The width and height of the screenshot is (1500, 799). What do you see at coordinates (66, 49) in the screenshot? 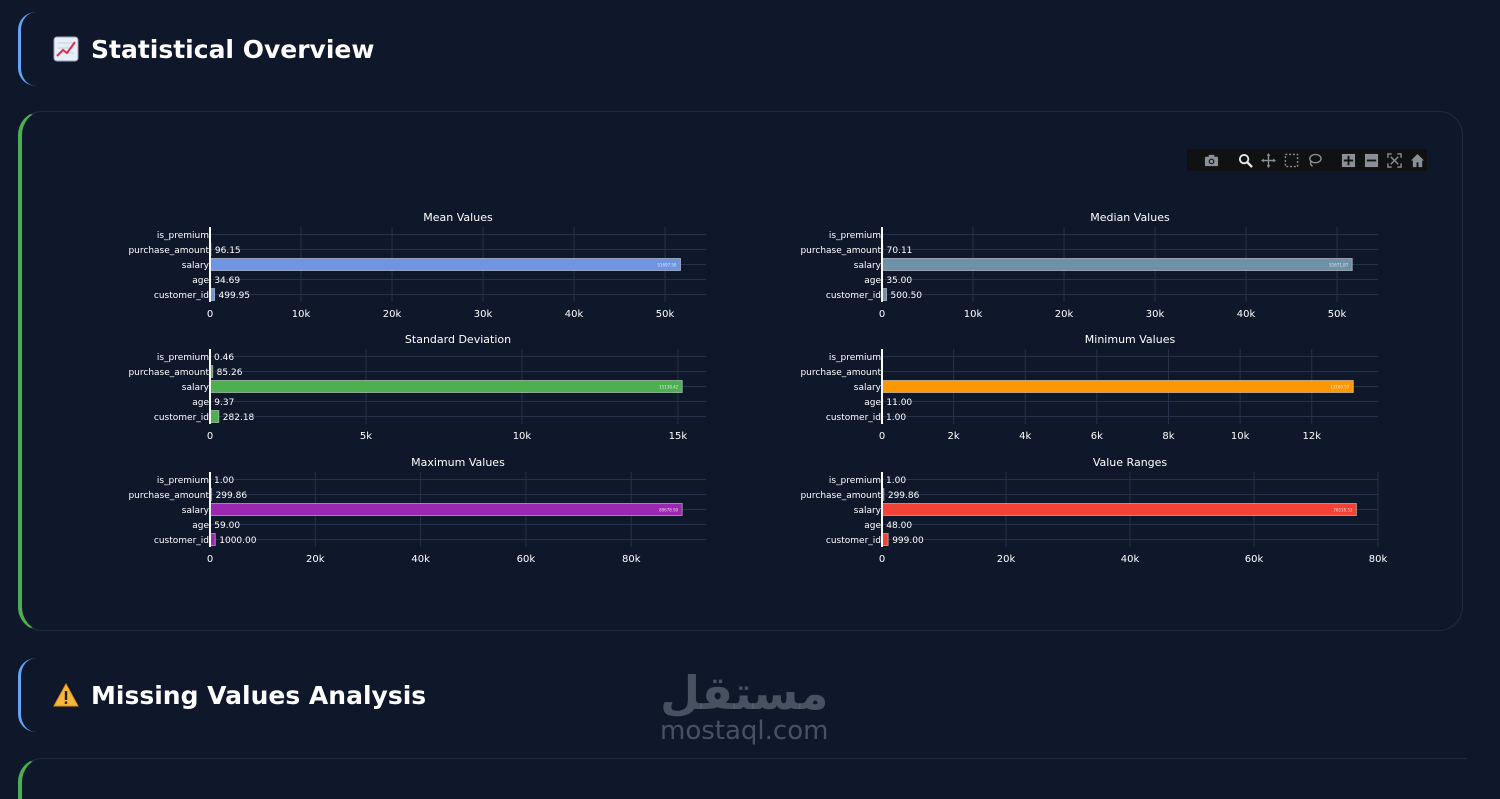
I see `chart-increasing-icon` at bounding box center [66, 49].